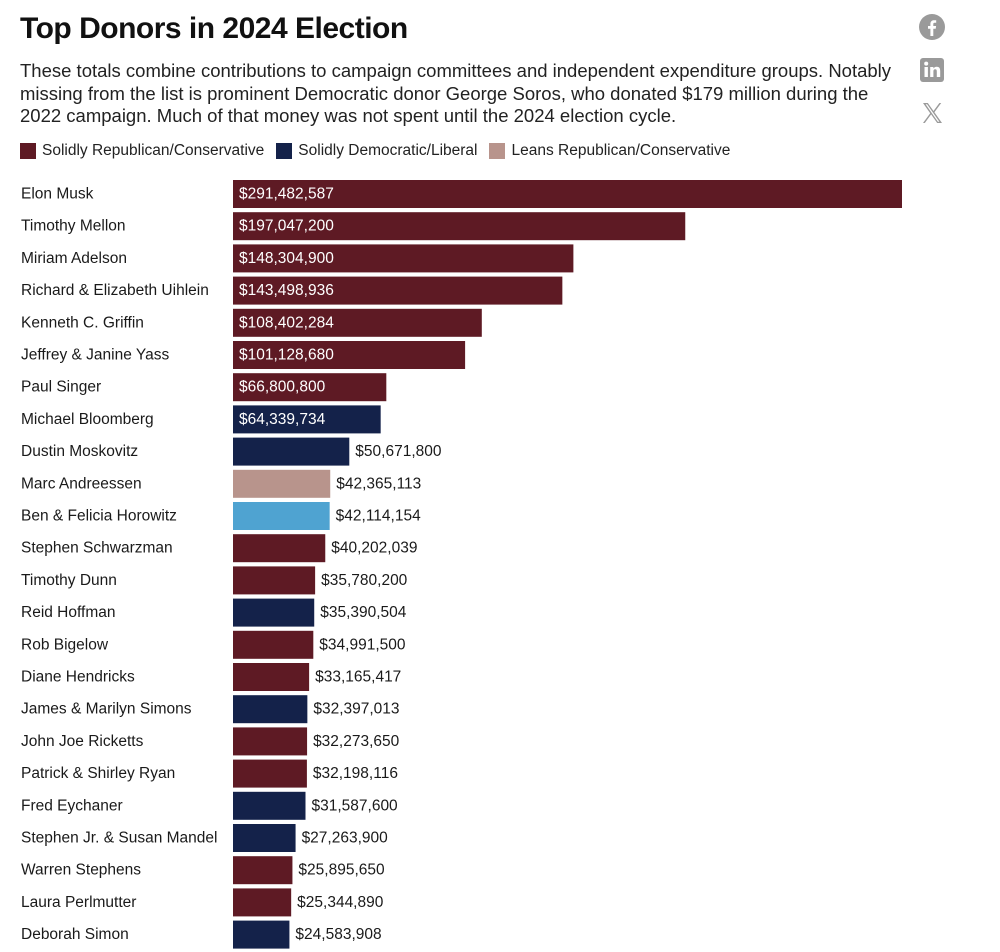  I want to click on category-label: Richard & Elizabeth Uihlein, so click(115, 290).